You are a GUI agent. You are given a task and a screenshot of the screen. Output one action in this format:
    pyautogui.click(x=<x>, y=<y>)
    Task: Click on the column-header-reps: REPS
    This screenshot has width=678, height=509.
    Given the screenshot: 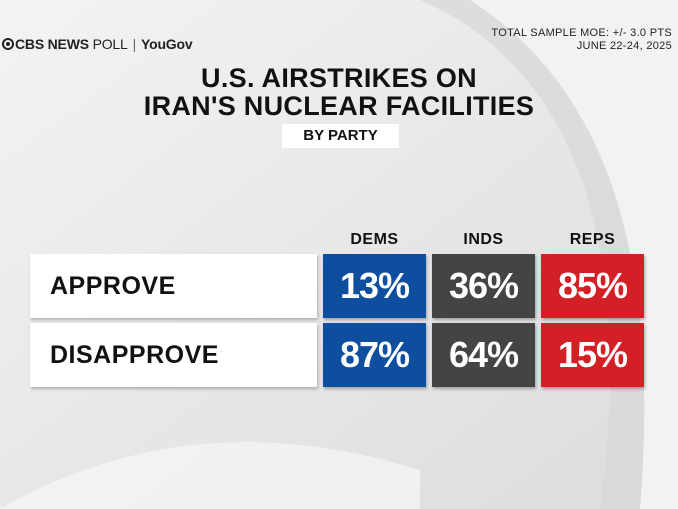 What is the action you would take?
    pyautogui.click(x=592, y=239)
    